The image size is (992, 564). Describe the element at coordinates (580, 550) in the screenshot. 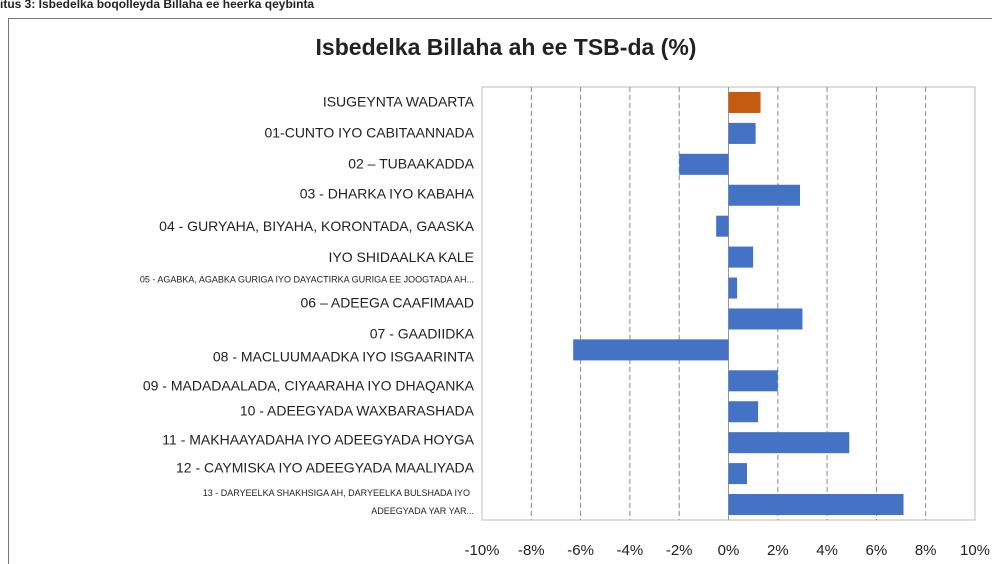

I see `x-tick-label: -6%` at that location.